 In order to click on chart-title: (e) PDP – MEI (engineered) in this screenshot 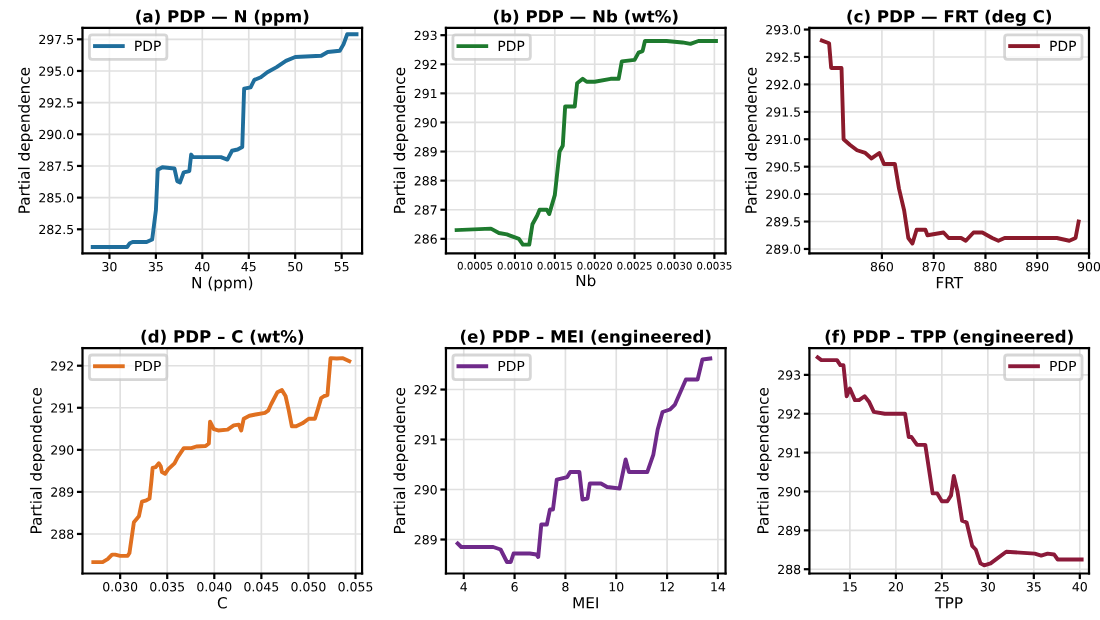, I will do `click(585, 338)`.